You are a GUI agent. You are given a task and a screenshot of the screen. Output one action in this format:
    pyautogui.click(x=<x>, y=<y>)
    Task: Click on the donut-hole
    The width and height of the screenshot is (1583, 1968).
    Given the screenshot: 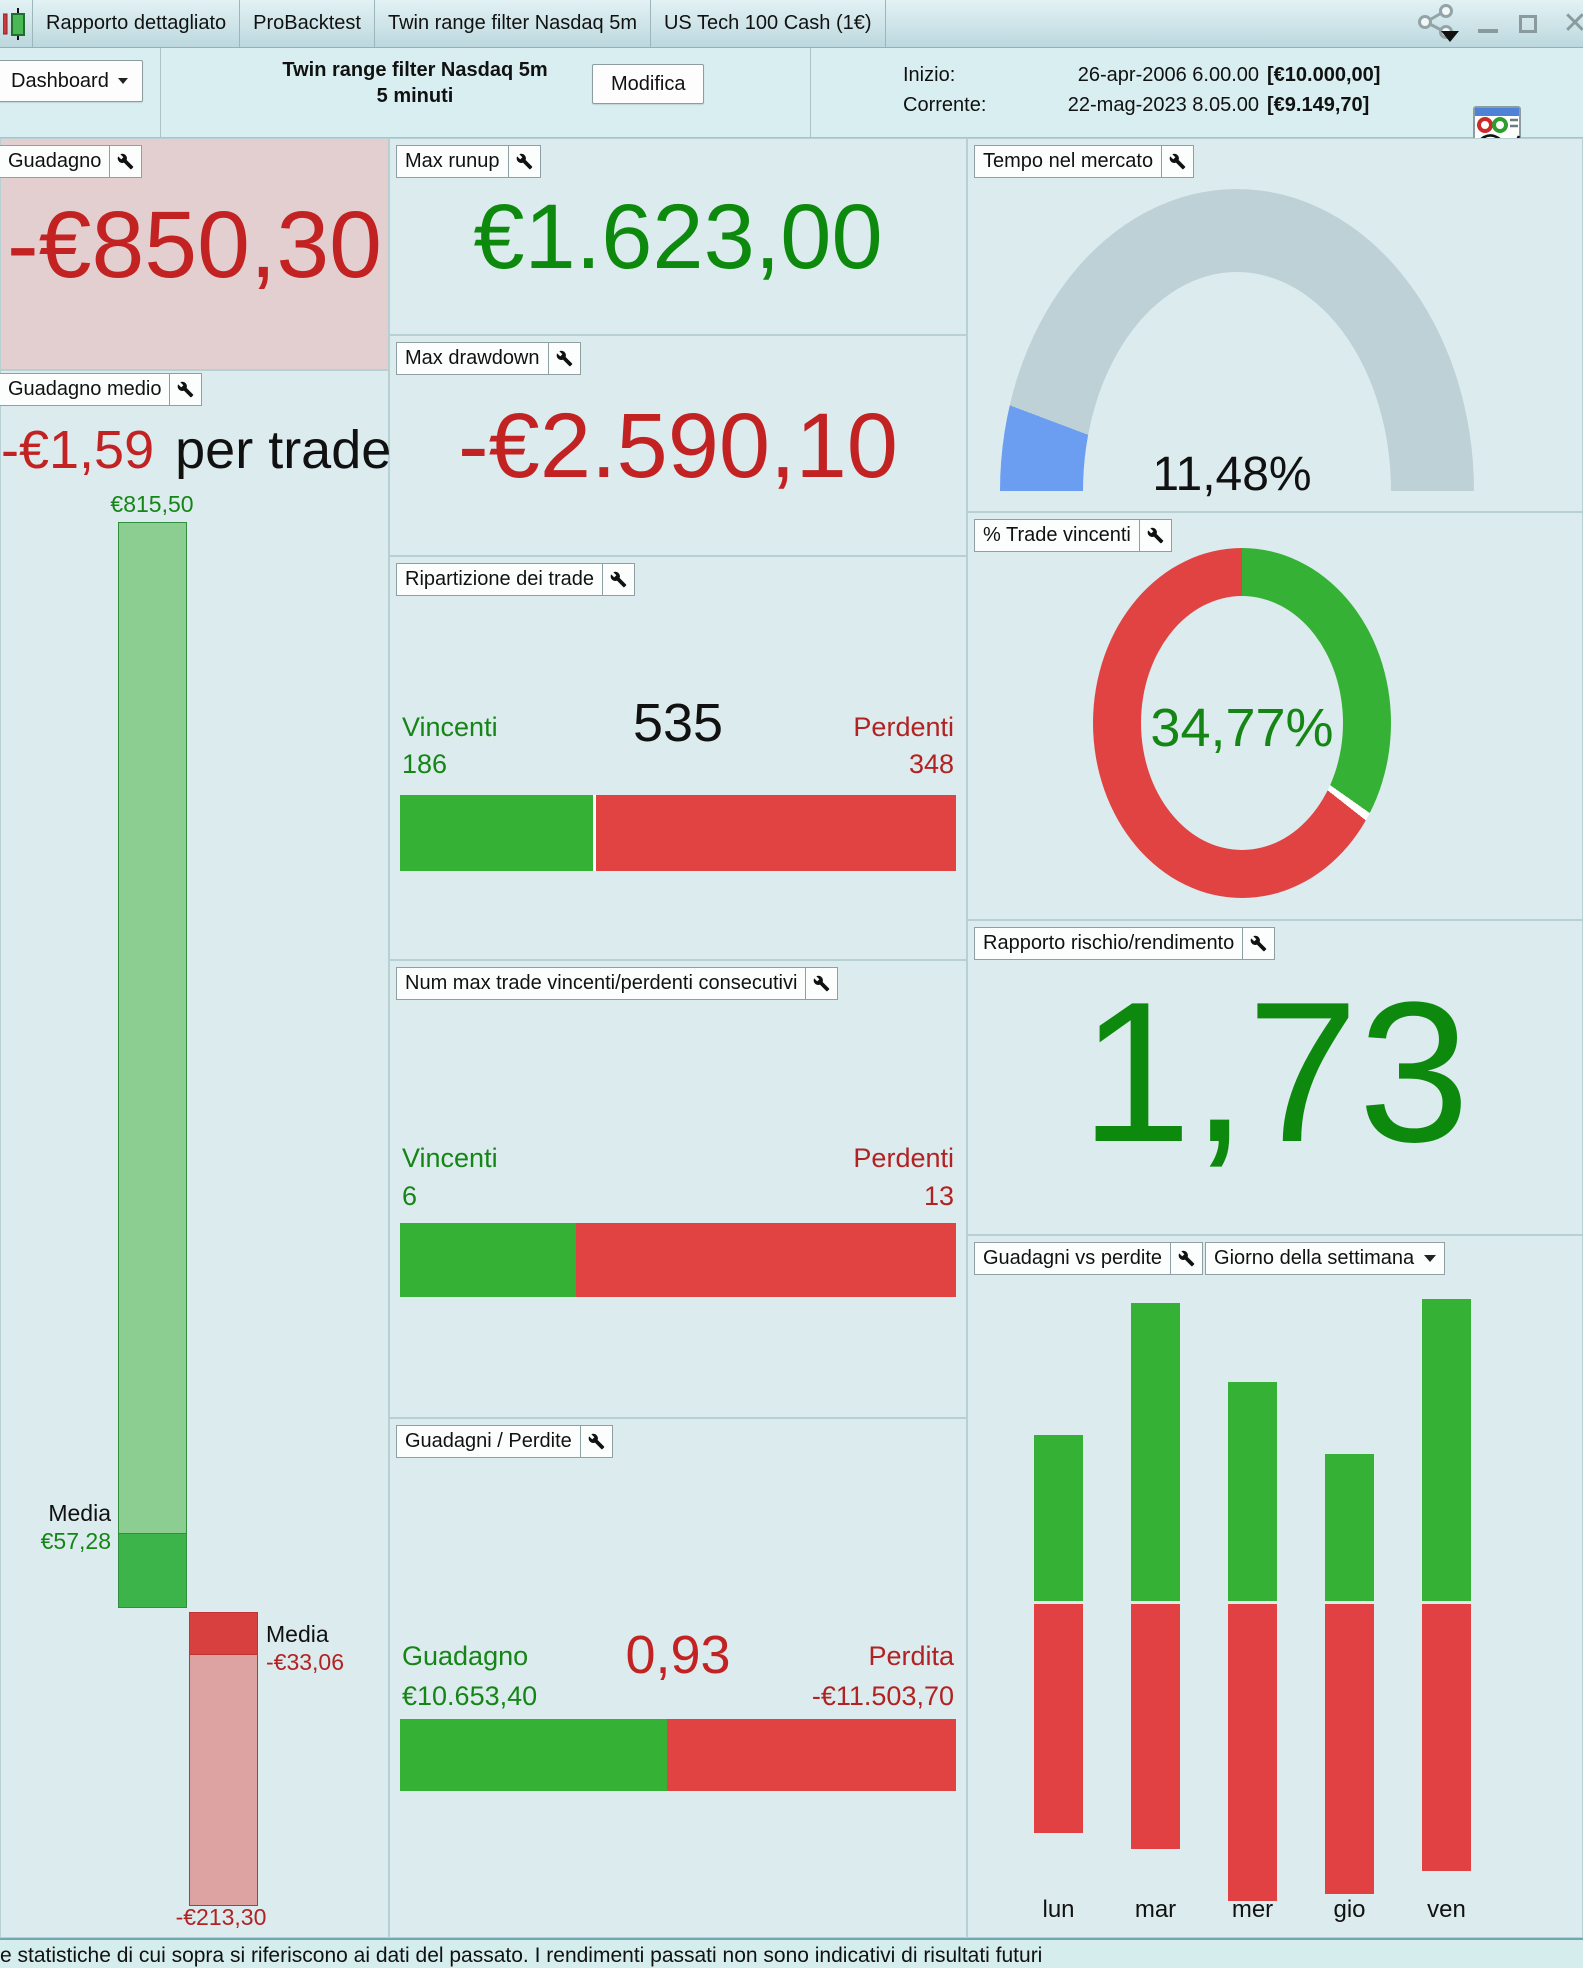 What is the action you would take?
    pyautogui.click(x=1242, y=723)
    